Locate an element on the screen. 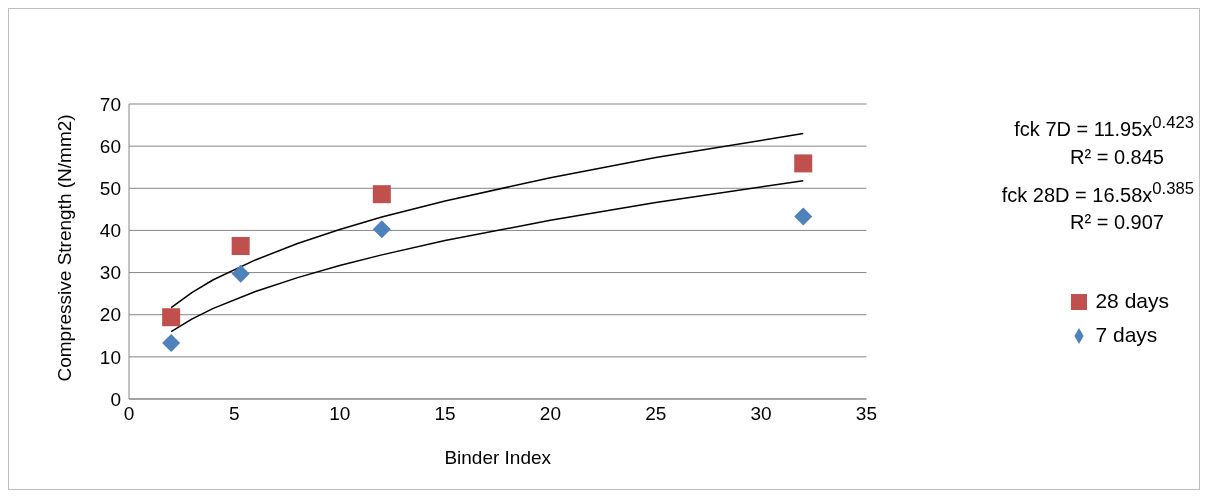 The height and width of the screenshot is (497, 1214). y-tick-label: 0 is located at coordinates (115, 399).